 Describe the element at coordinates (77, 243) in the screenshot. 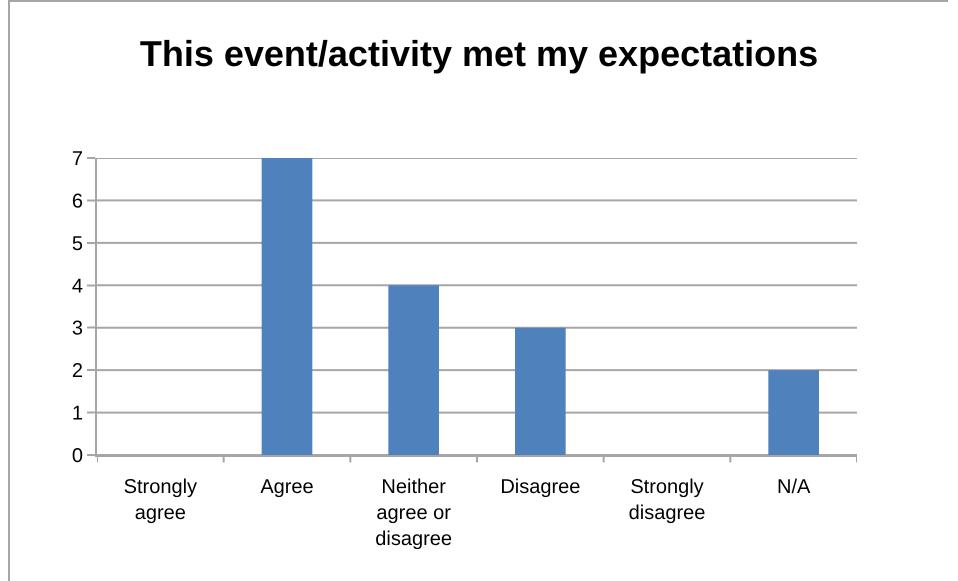

I see `y-tick-label: 5` at that location.